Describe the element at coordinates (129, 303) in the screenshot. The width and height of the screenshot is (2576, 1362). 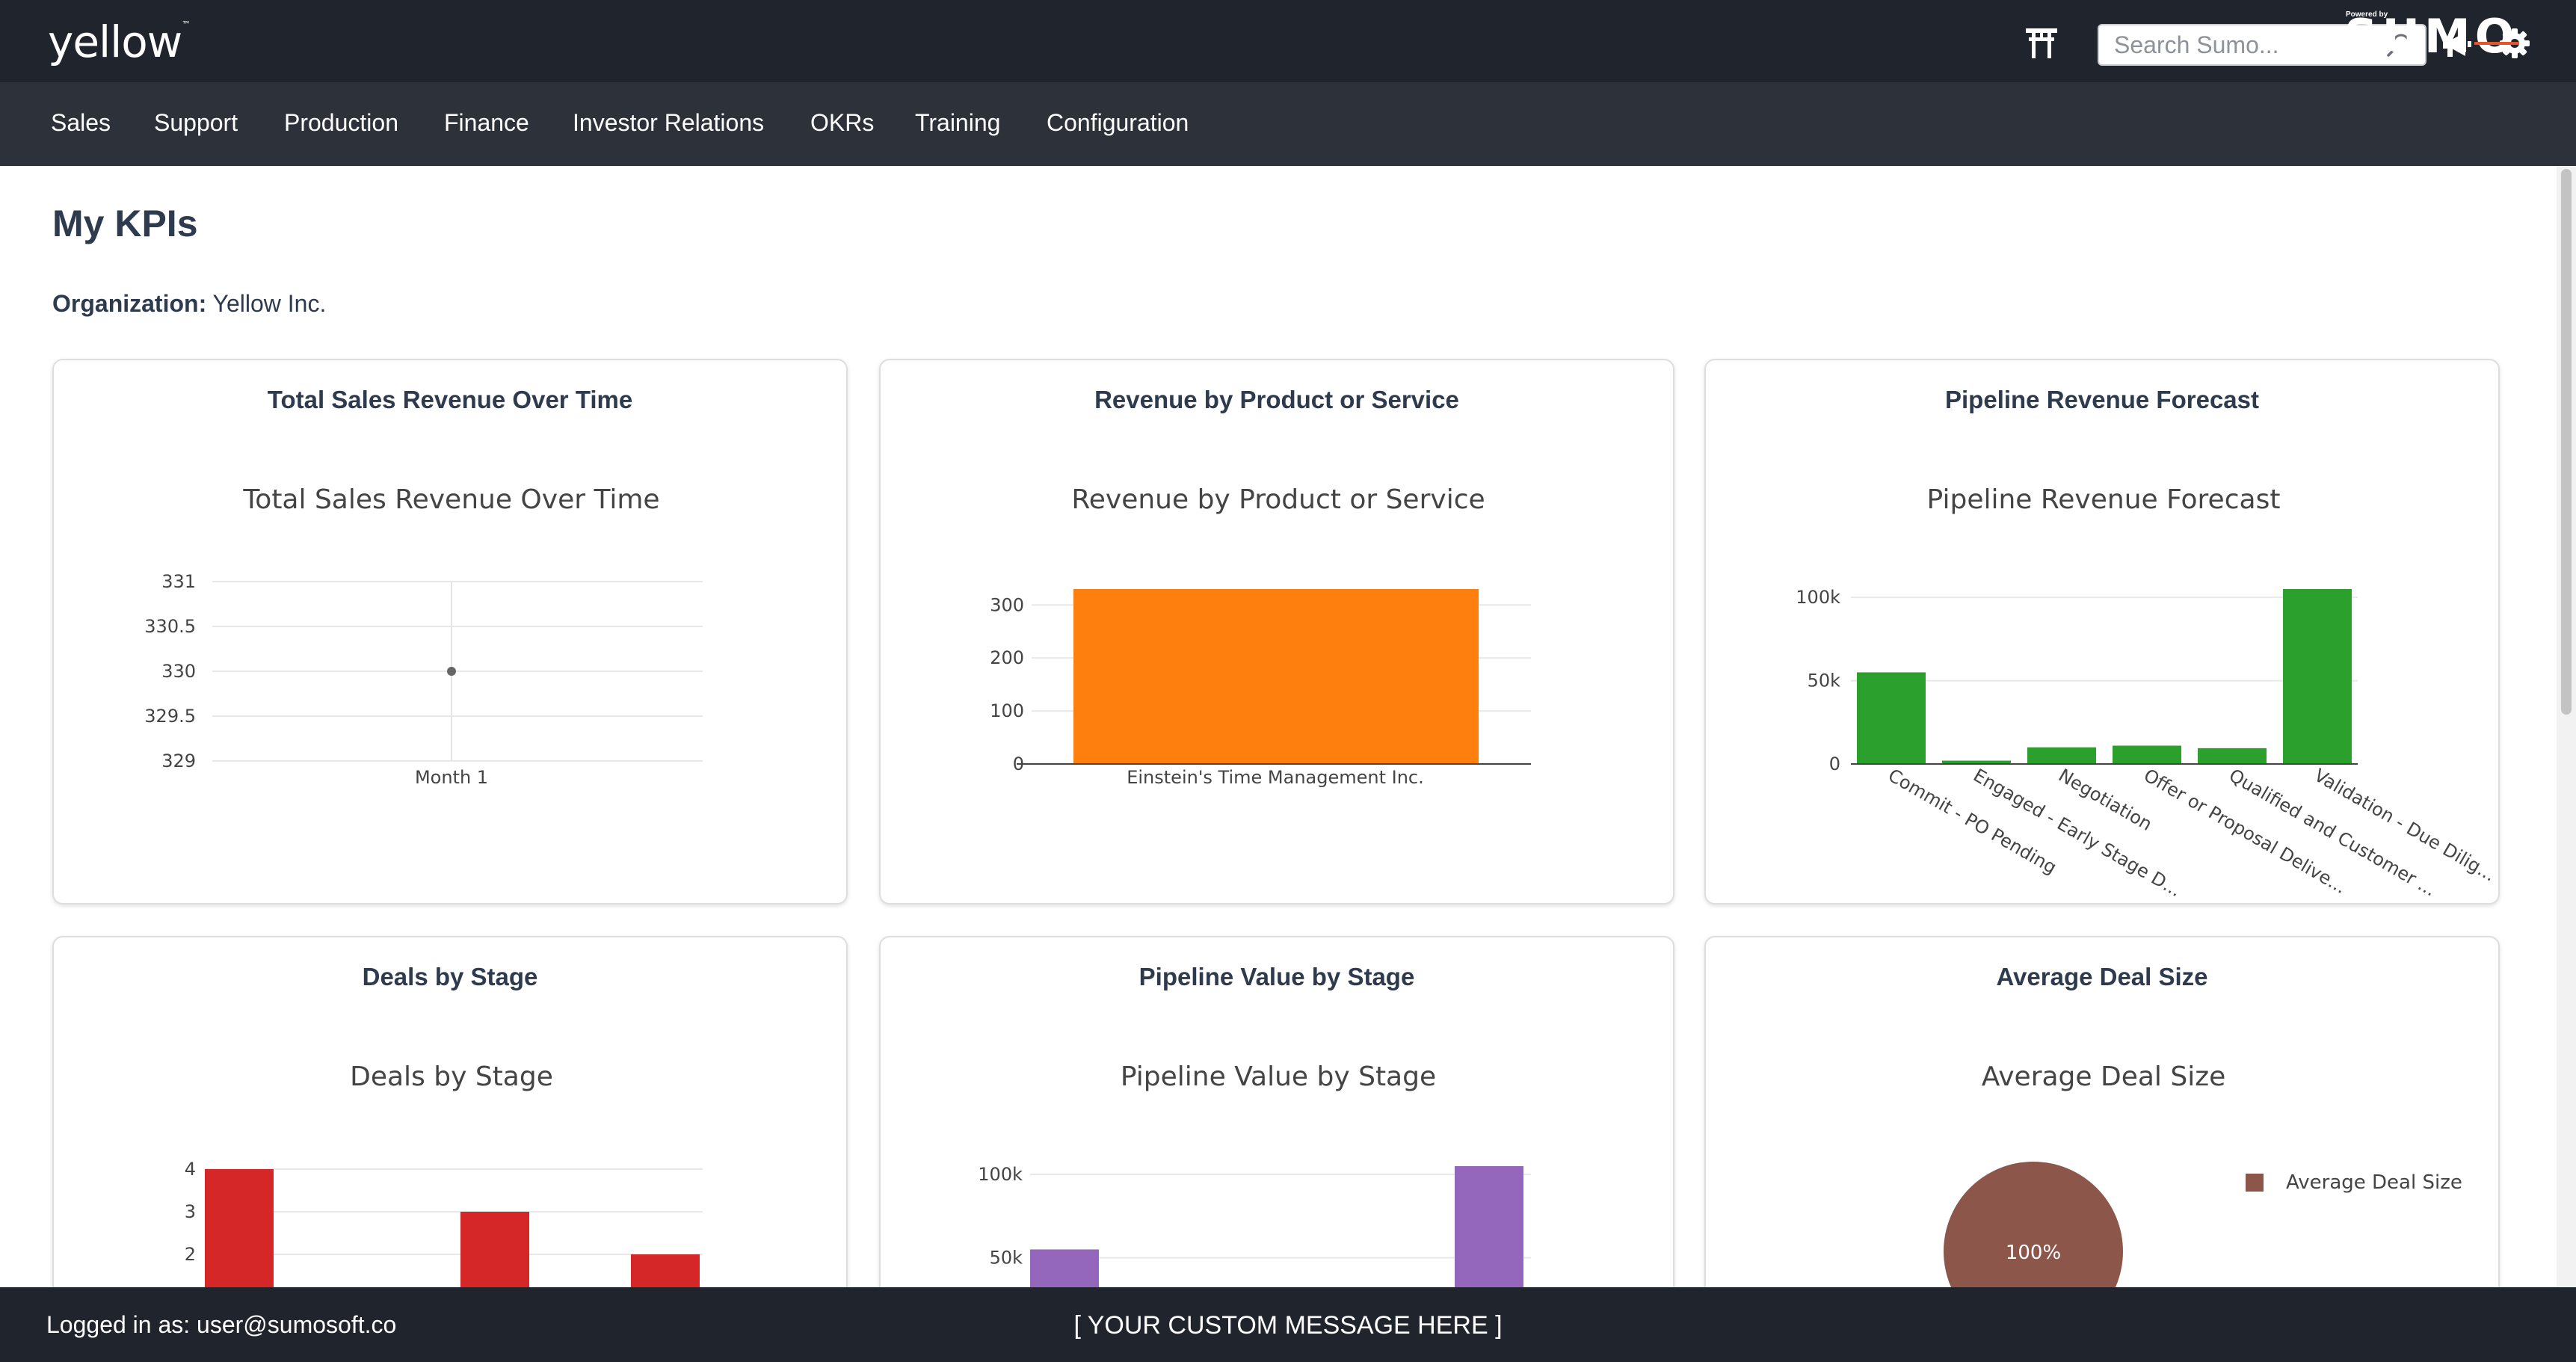
I see `organization-label: Organization:` at that location.